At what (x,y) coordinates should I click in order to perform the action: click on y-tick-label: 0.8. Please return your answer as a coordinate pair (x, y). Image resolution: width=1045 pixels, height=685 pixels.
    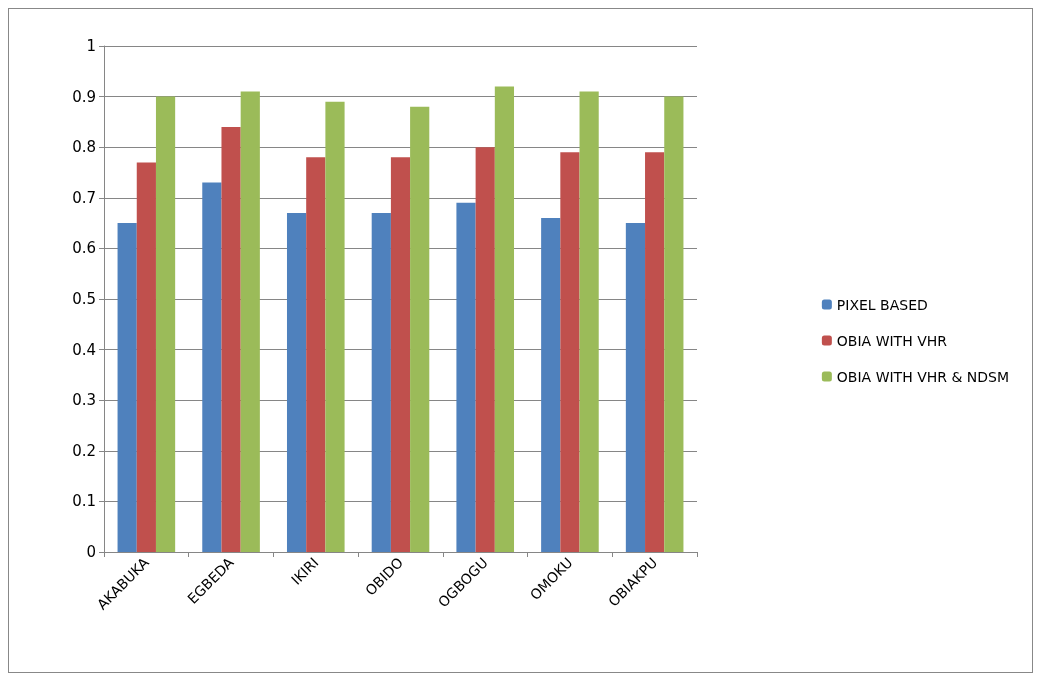
    Looking at the image, I should click on (84, 147).